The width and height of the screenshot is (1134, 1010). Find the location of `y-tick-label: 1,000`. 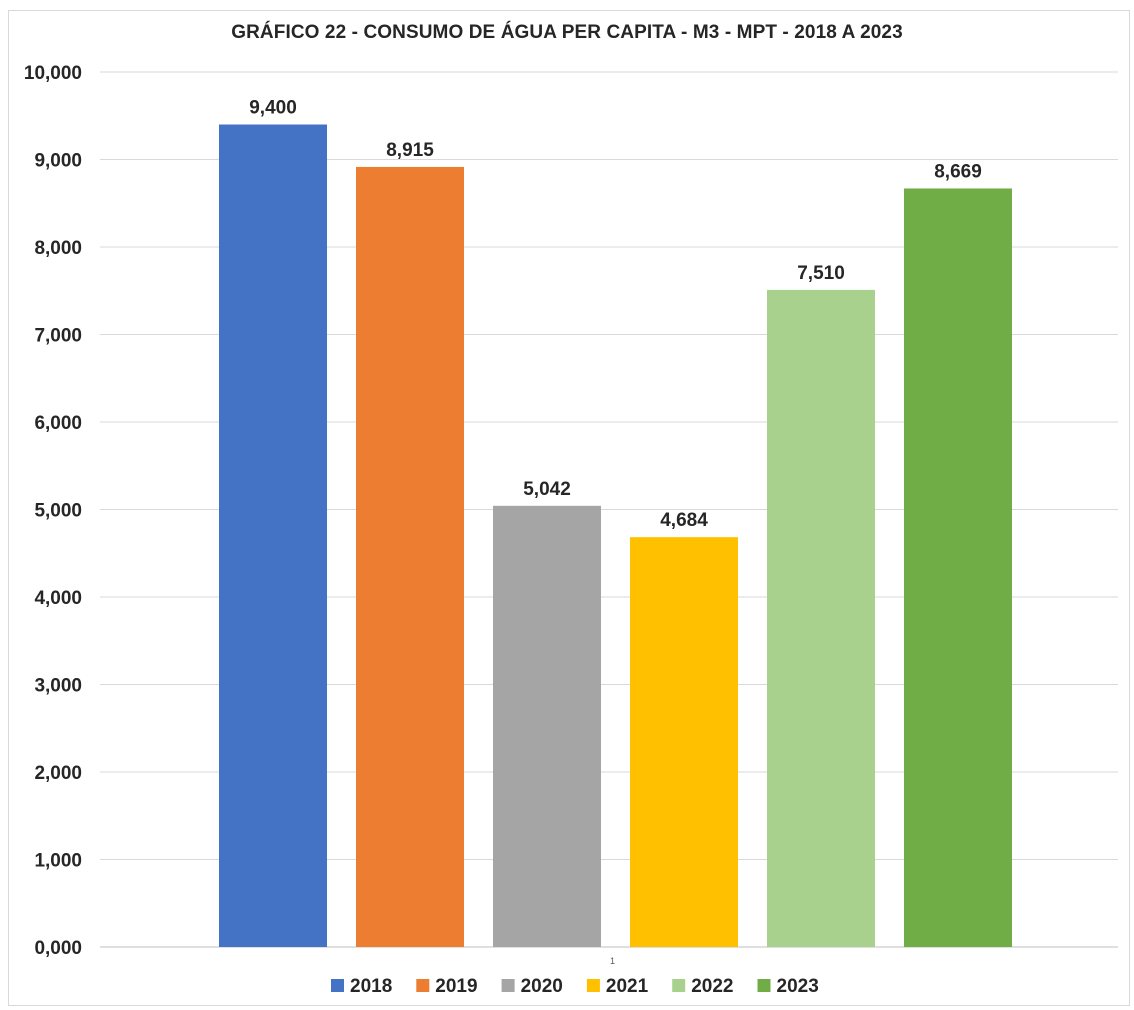

y-tick-label: 1,000 is located at coordinates (58, 861).